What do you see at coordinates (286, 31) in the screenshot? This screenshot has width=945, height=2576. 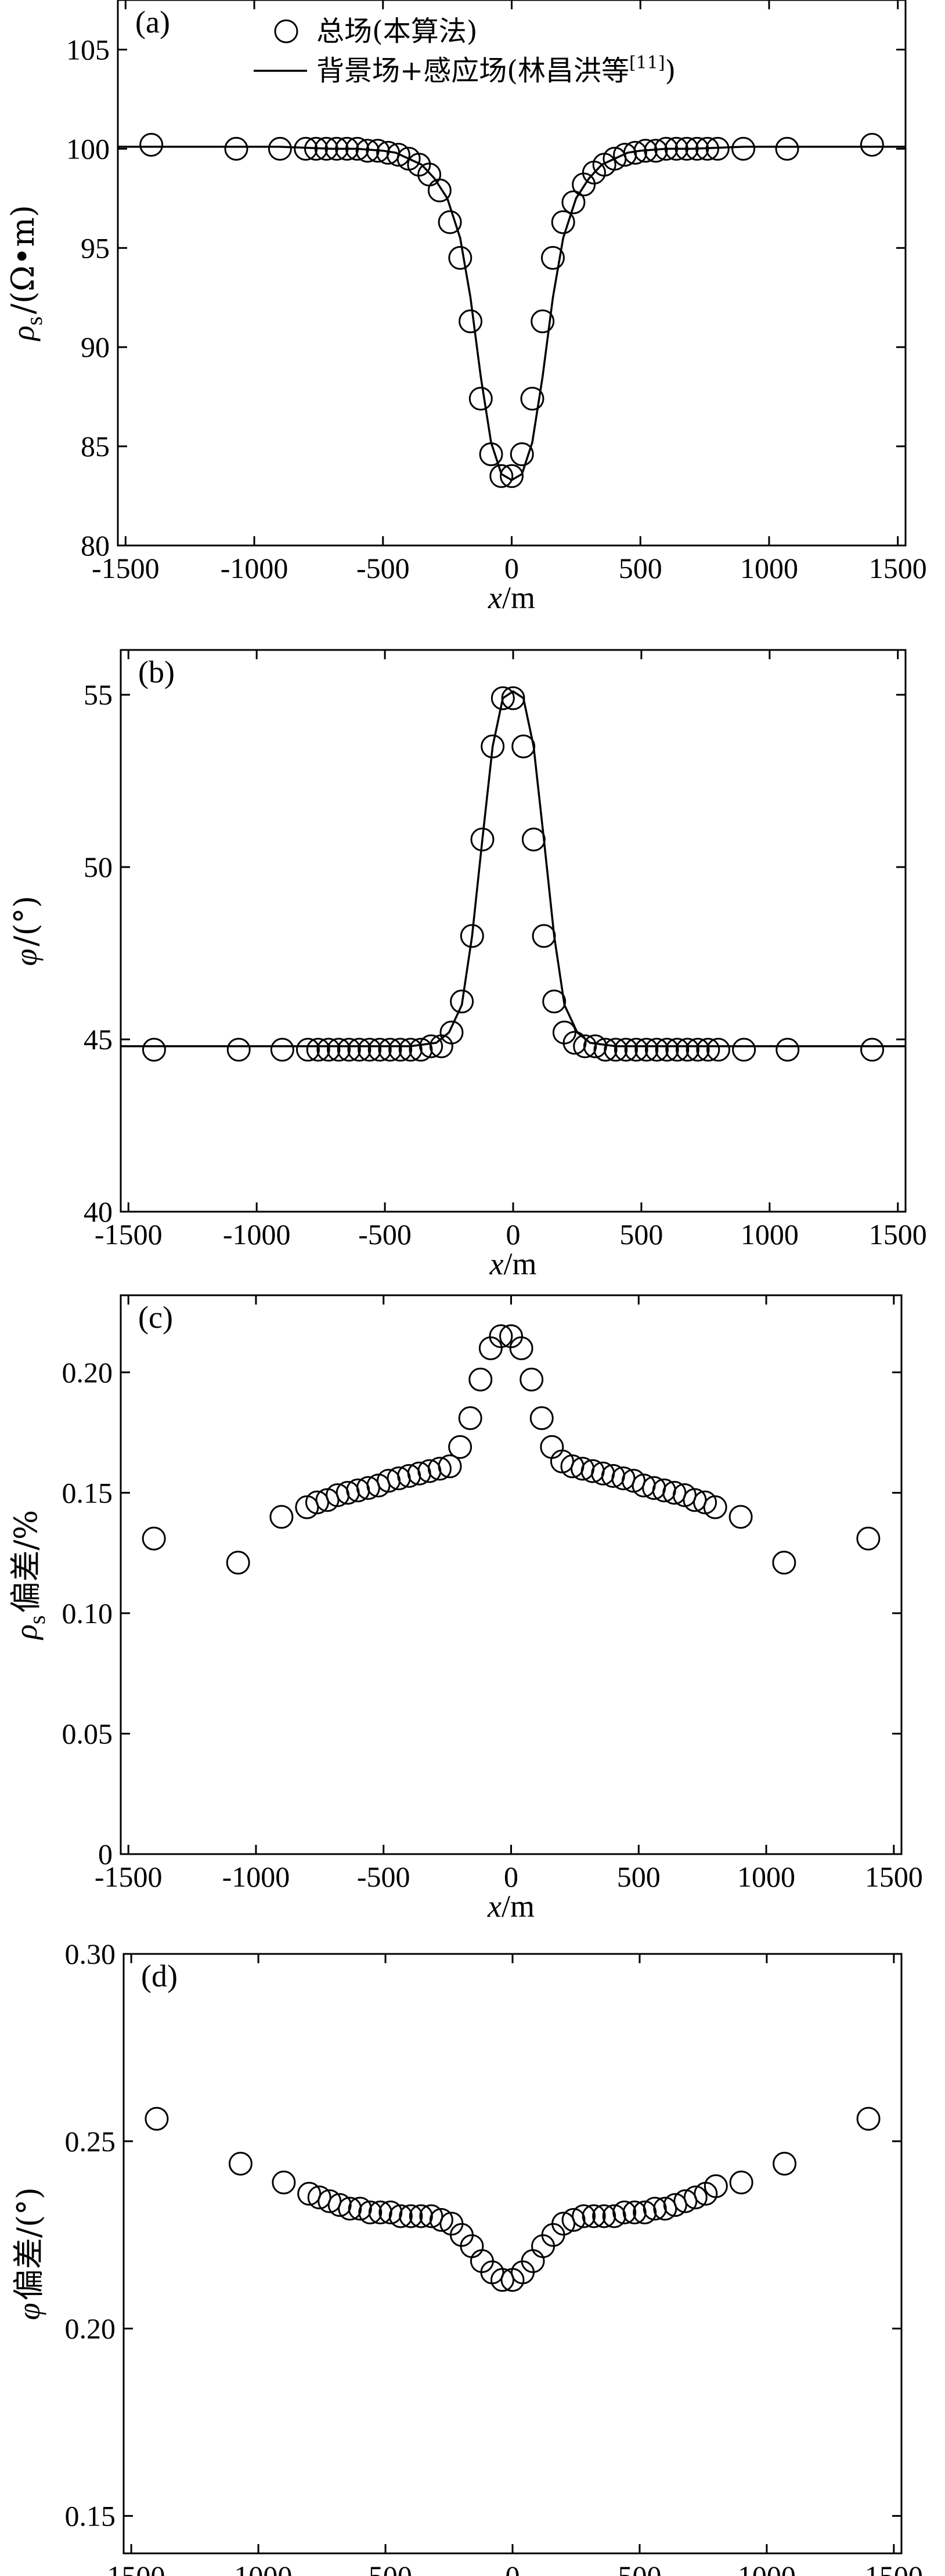 I see `legend-marker-circle` at bounding box center [286, 31].